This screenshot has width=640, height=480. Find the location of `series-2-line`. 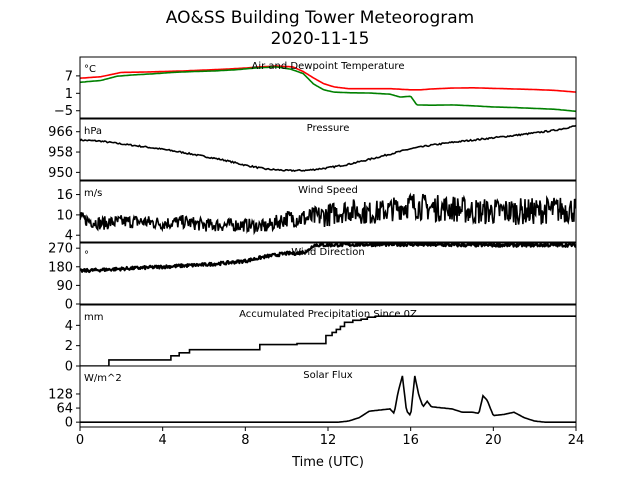

series-2-line is located at coordinates (328, 89).